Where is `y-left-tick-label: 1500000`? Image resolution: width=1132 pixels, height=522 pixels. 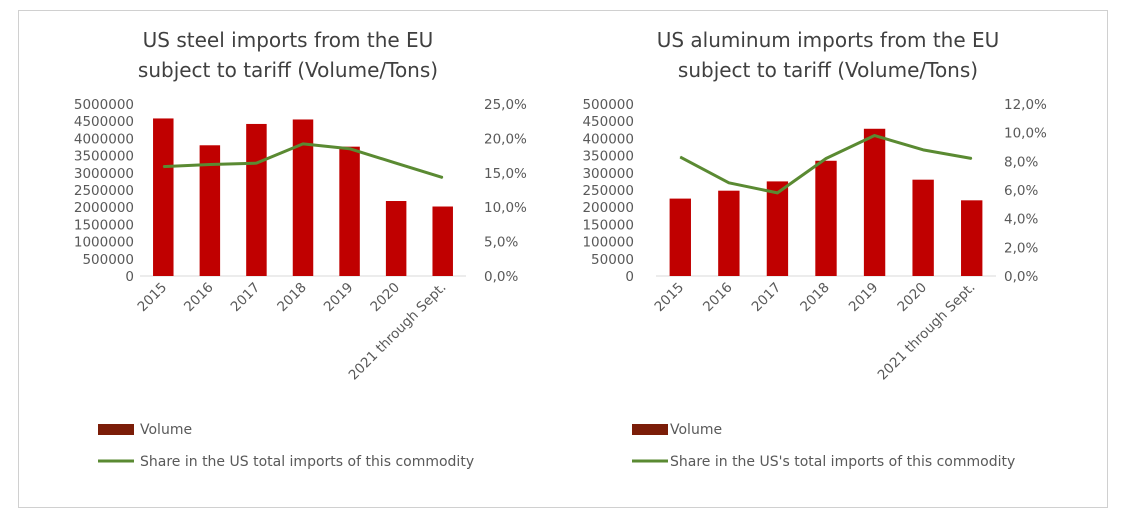
y-left-tick-label: 1500000 is located at coordinates (104, 225).